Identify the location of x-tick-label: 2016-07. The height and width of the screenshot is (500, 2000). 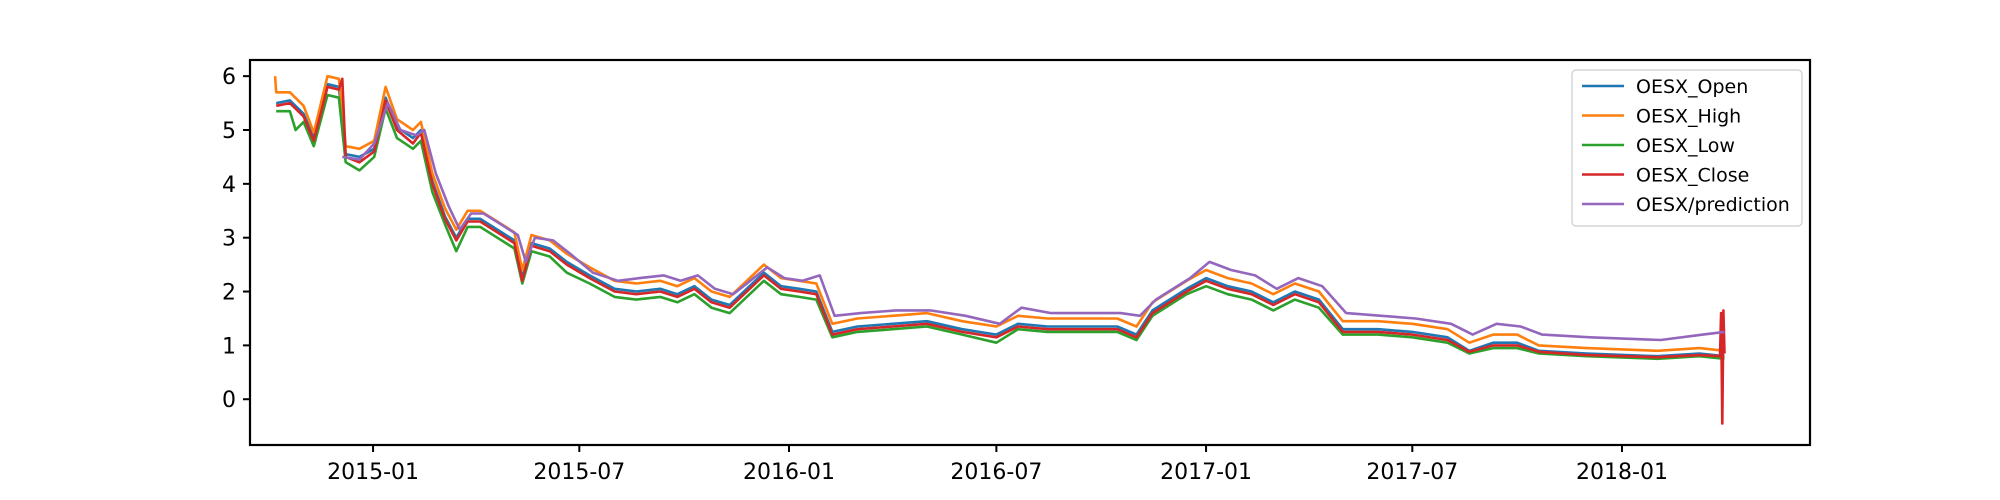
(996, 472).